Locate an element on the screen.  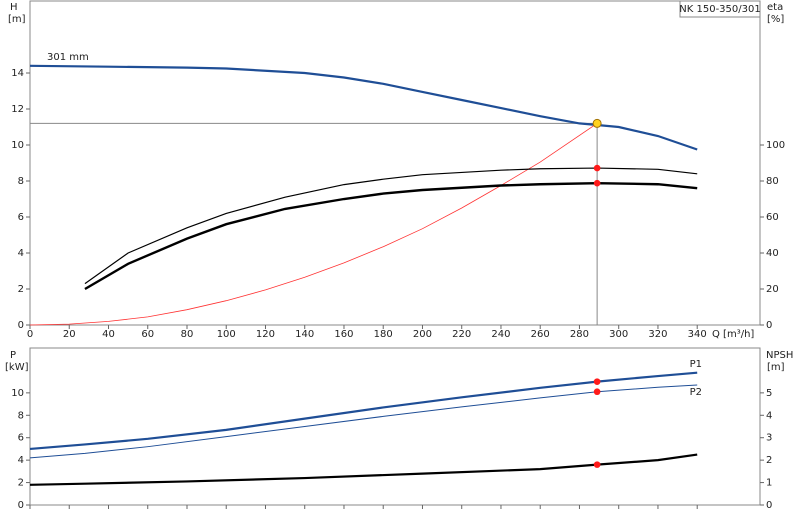
title-box is located at coordinates (720, 9).